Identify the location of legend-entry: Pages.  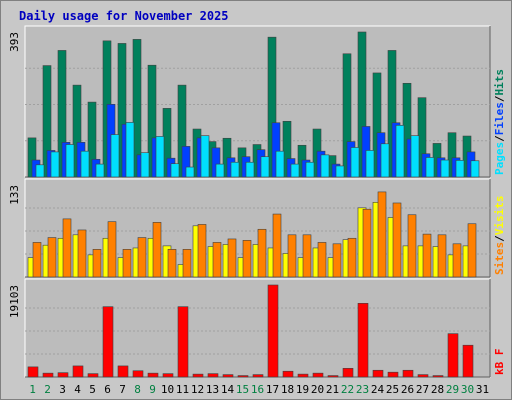
(499, 158).